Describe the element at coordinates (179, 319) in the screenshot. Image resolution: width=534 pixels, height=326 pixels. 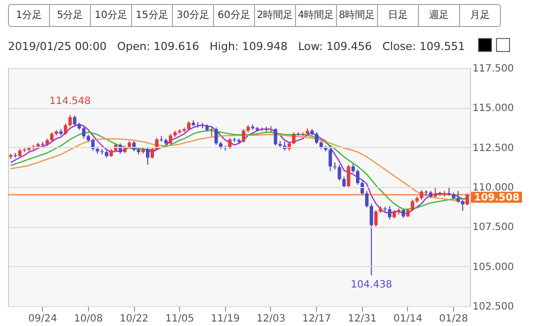
I see `x-tick-label: 11/05` at that location.